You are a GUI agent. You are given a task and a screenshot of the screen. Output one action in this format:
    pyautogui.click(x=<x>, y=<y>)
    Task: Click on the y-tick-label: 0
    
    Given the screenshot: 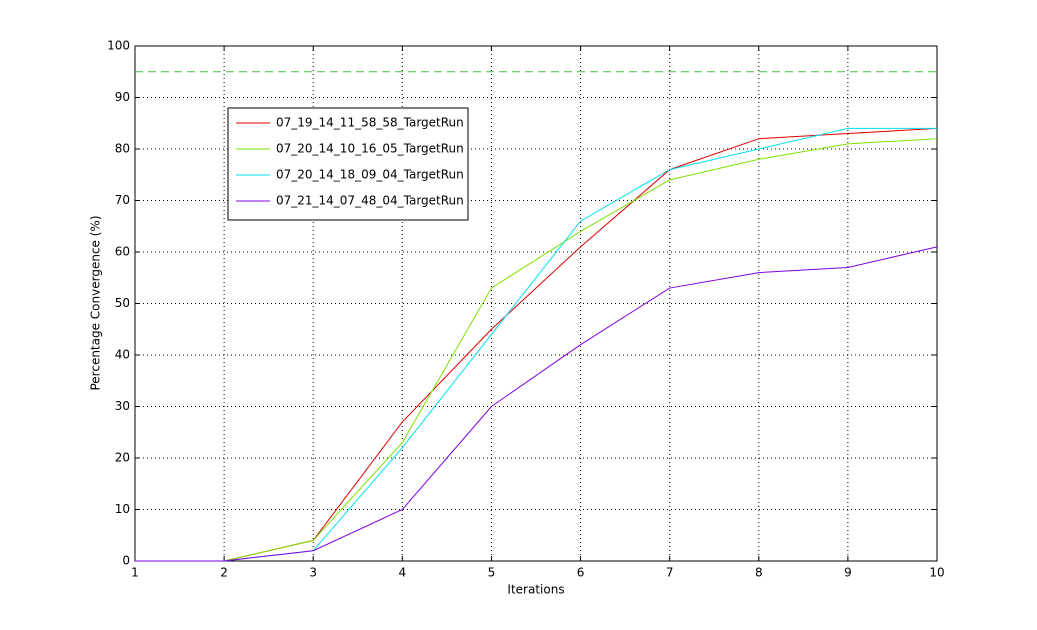 What is the action you would take?
    pyautogui.click(x=126, y=561)
    